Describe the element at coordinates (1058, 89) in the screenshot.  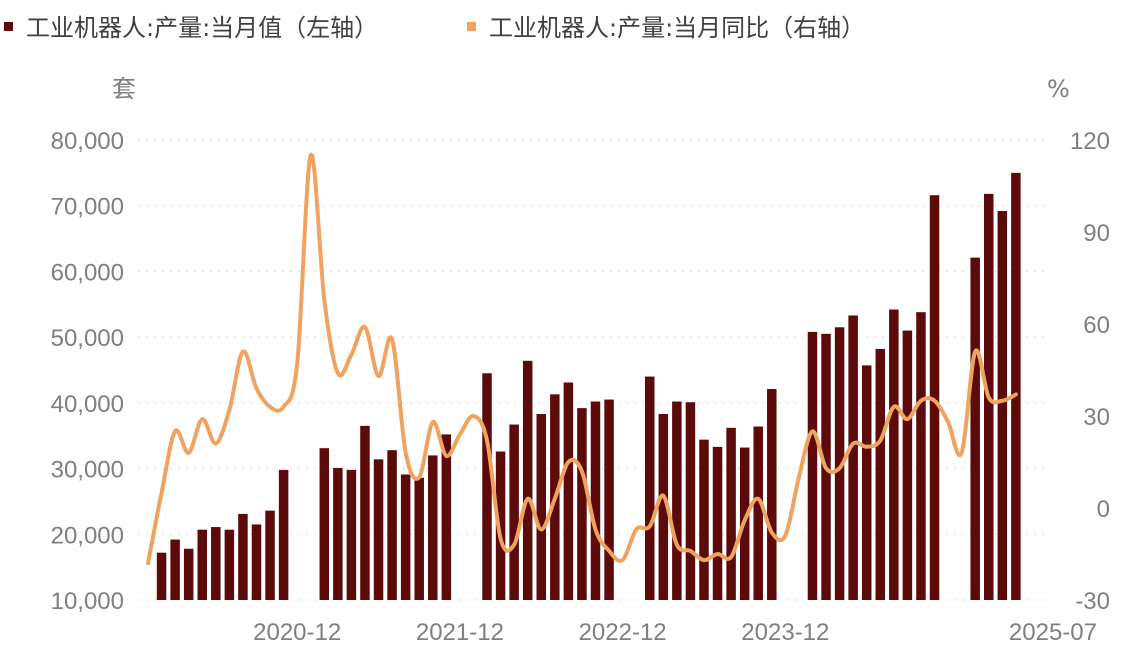
I see `right-axis-unit: %` at that location.